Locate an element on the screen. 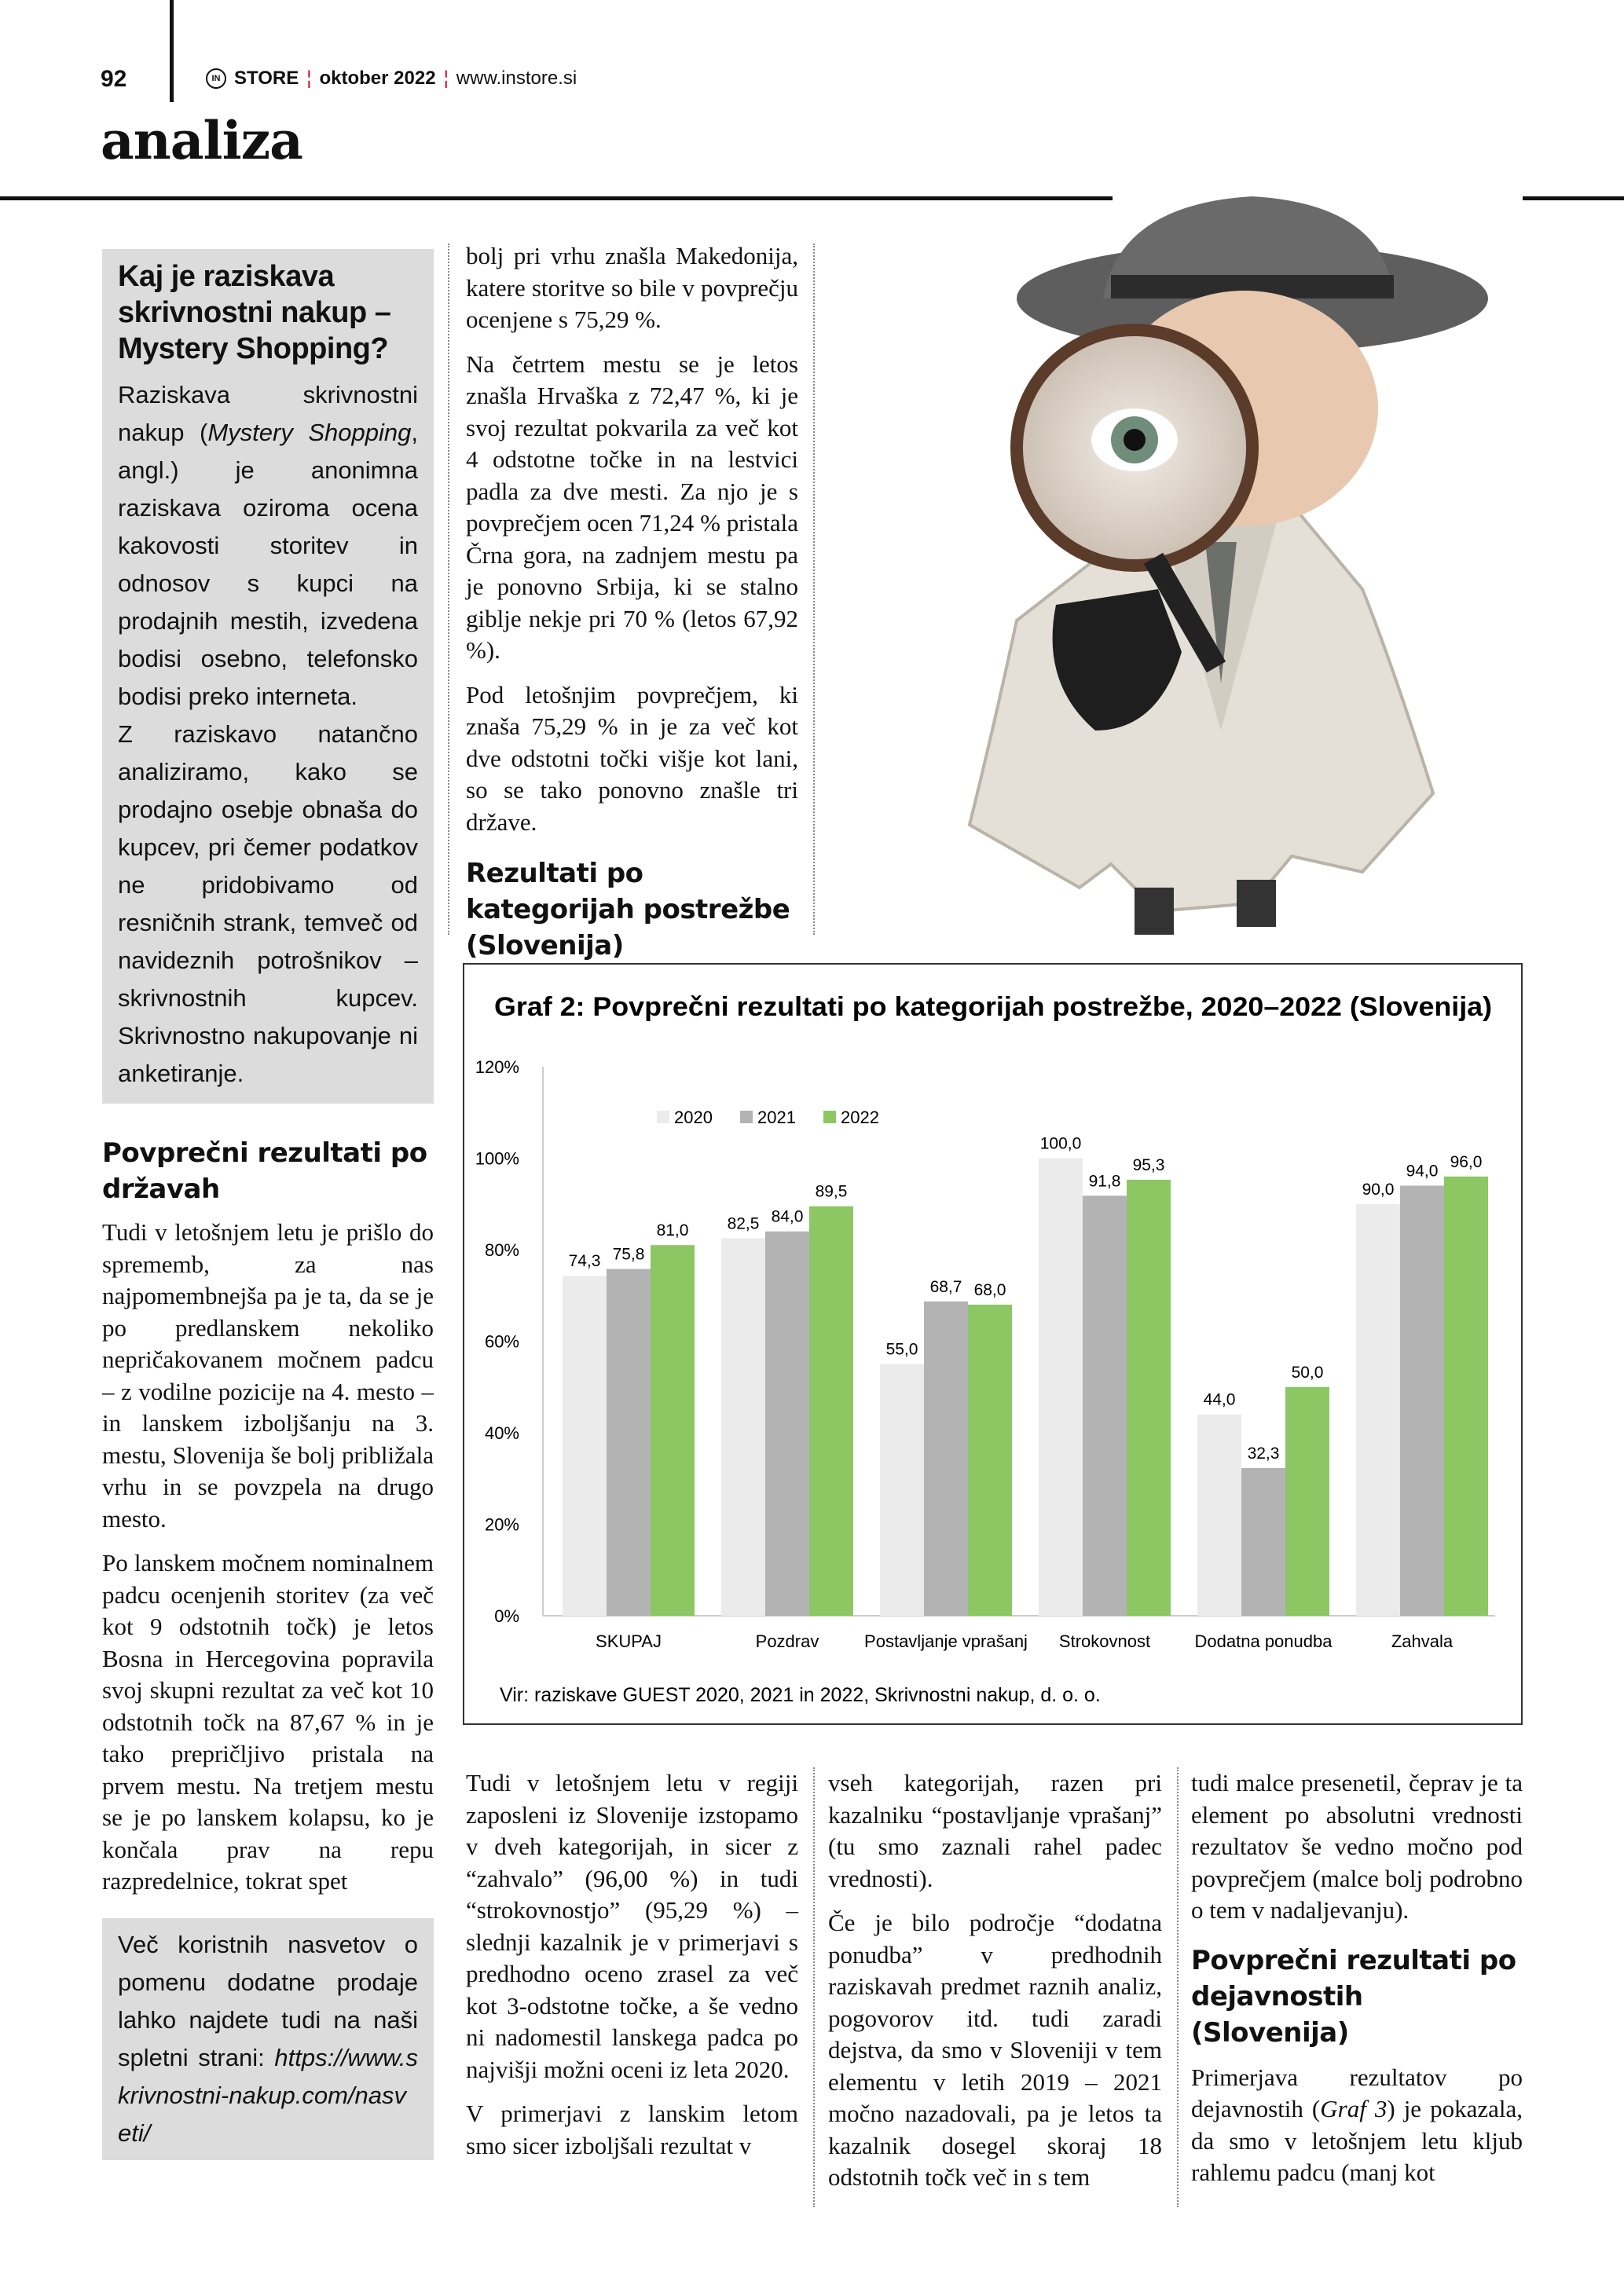 The width and height of the screenshot is (1624, 2296). bar-value-label: 68,7 is located at coordinates (946, 1287).